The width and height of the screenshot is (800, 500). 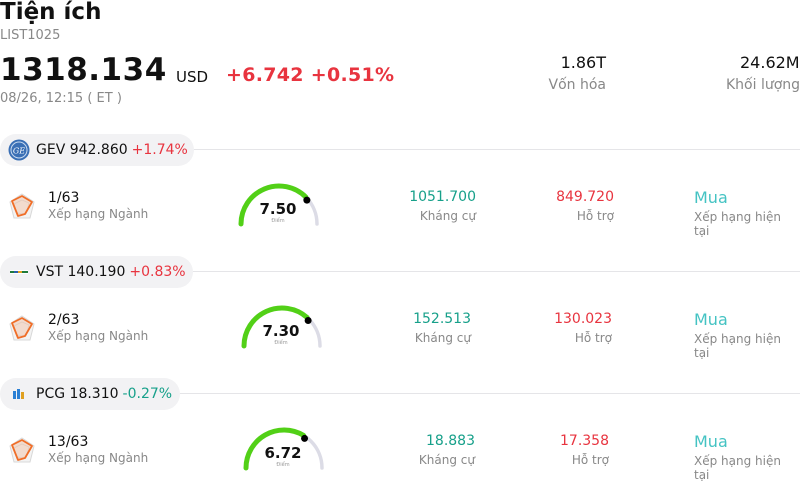 What do you see at coordinates (442, 319) in the screenshot?
I see `resistance-value: 152.513` at bounding box center [442, 319].